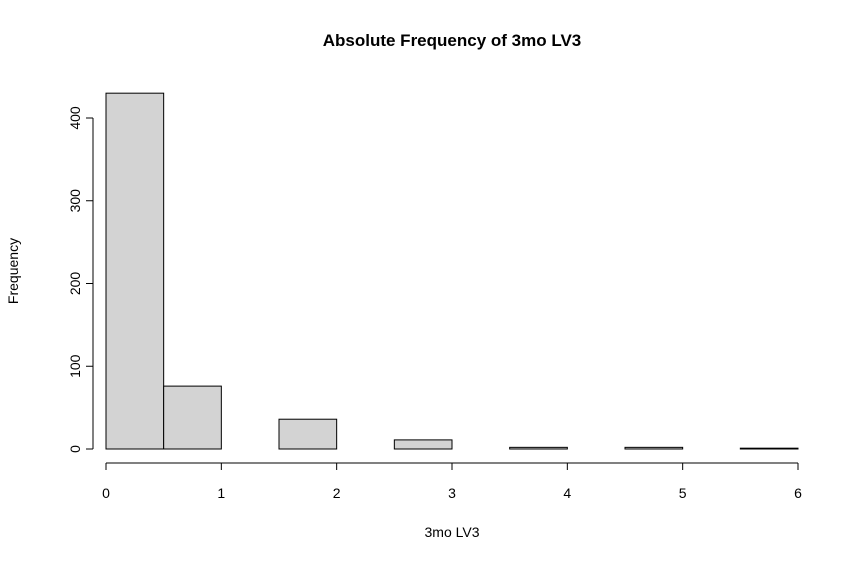 The image size is (867, 562). Describe the element at coordinates (798, 493) in the screenshot. I see `x-tick-label: 6` at that location.